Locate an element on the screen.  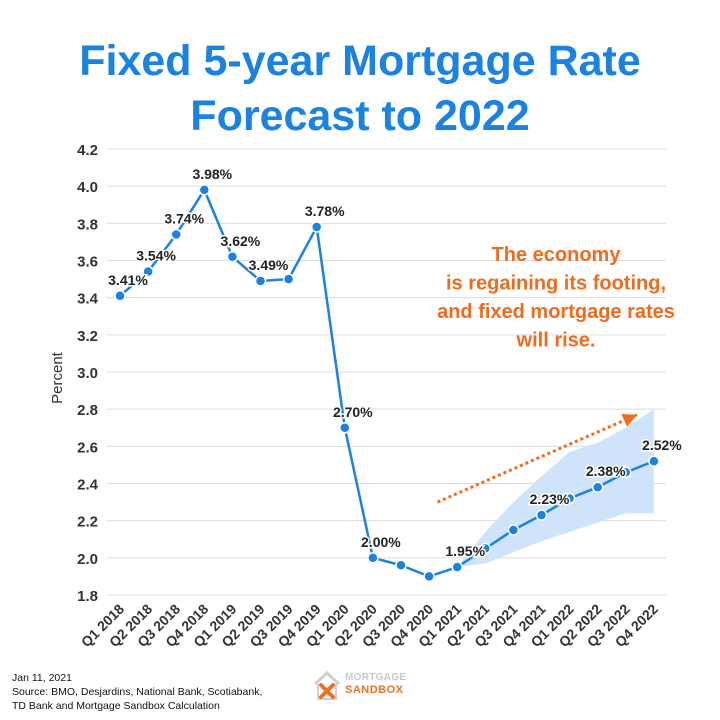
data-label: 2.23% is located at coordinates (550, 499).